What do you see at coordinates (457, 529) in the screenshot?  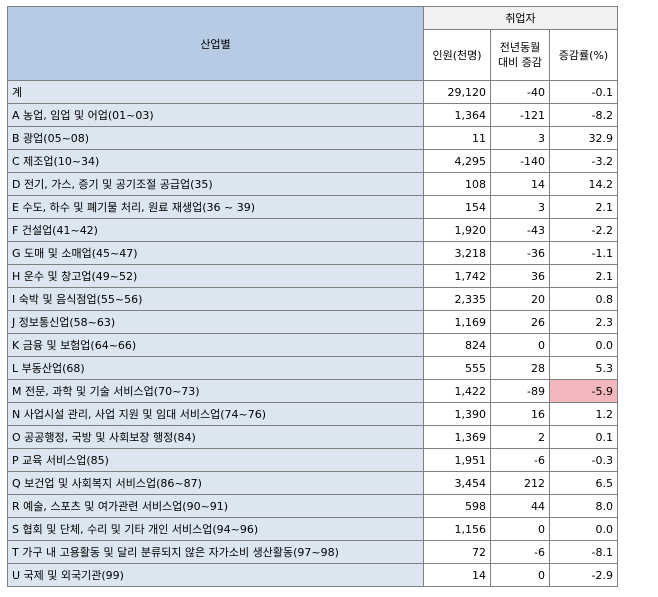 I see `persons-cell: 1,156` at bounding box center [457, 529].